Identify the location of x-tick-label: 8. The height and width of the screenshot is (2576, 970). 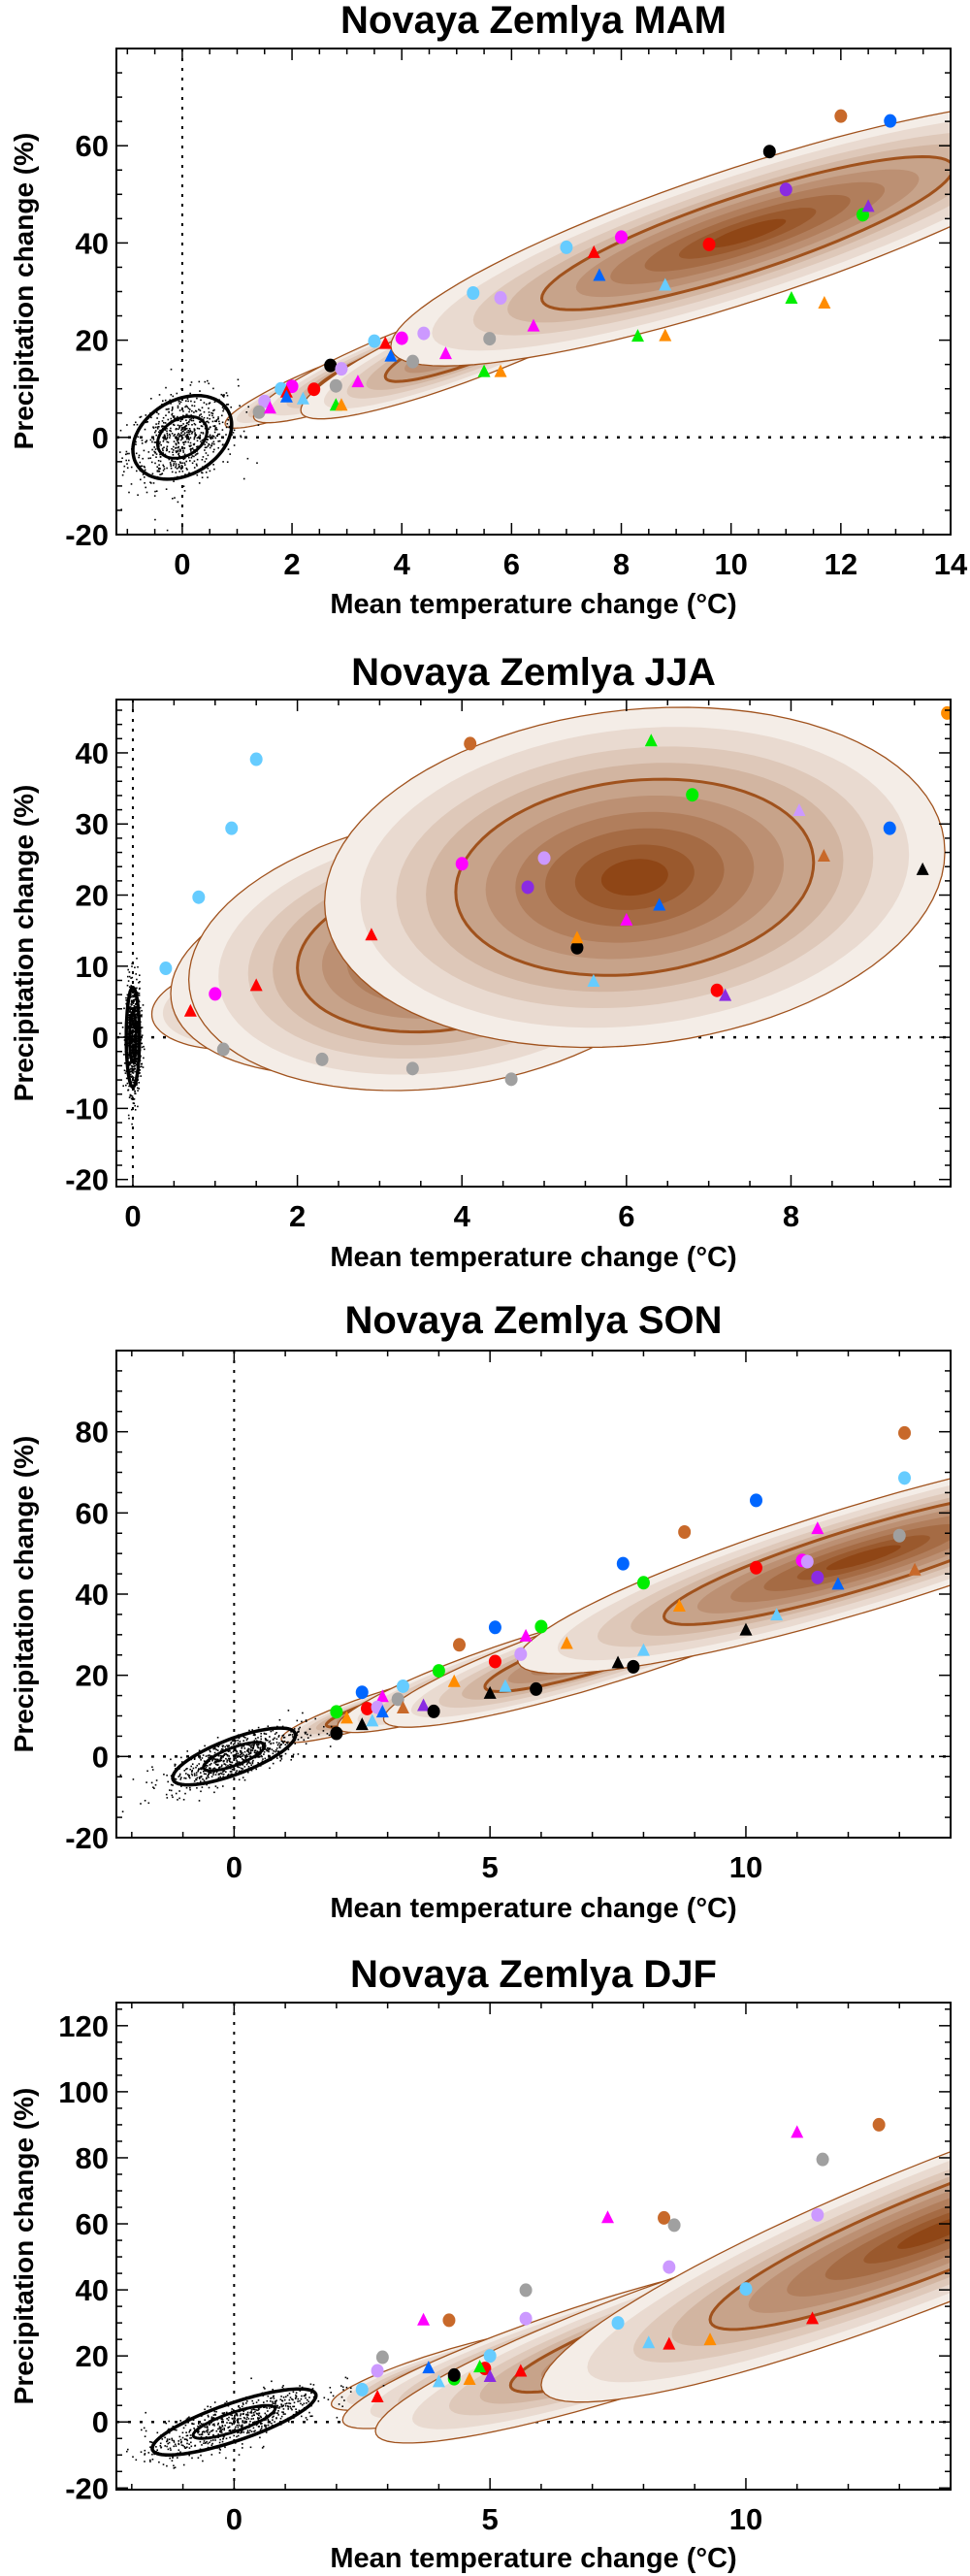
(621, 564).